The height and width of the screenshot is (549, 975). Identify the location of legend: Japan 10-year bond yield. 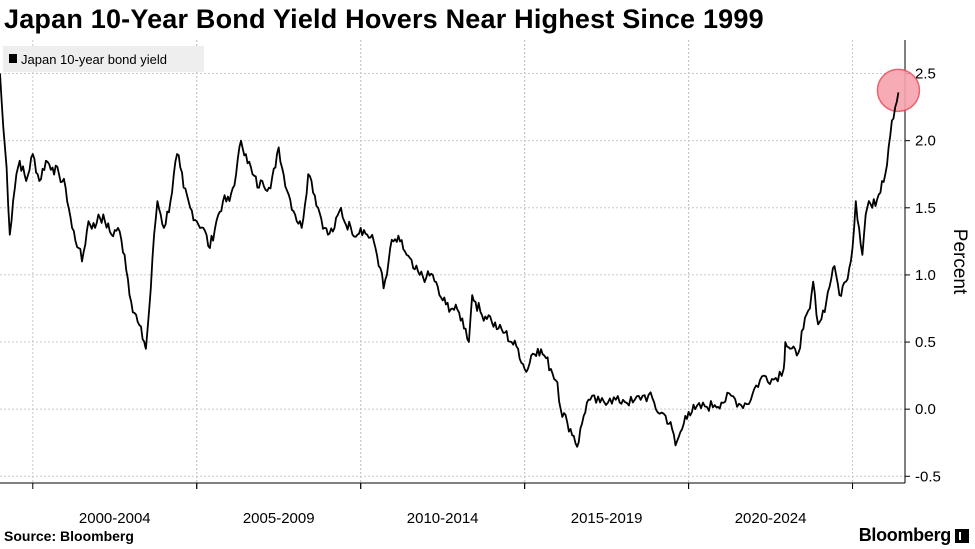
(103, 59).